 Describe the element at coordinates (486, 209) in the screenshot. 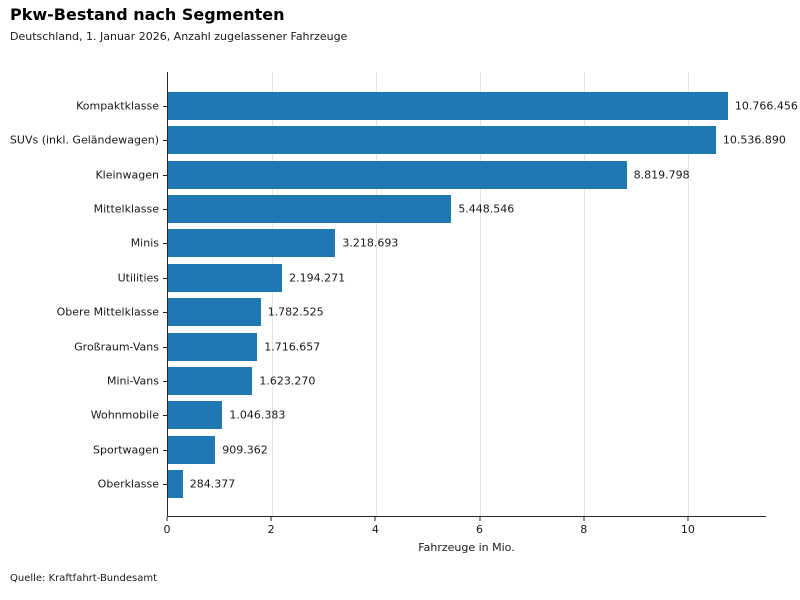

I see `value-label: 5.448.546` at that location.